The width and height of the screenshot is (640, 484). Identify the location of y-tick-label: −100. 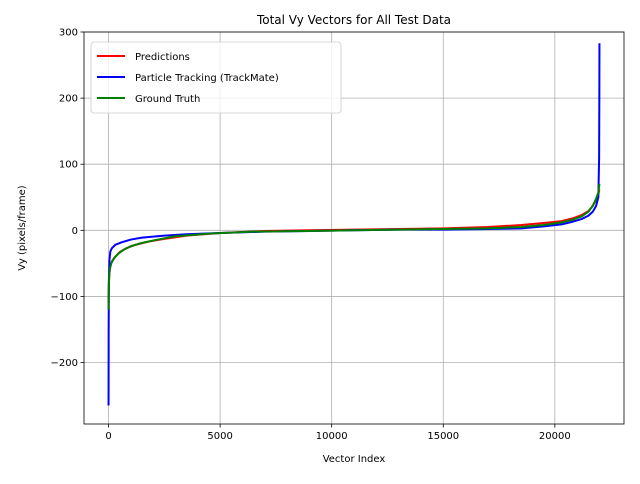
(64, 297).